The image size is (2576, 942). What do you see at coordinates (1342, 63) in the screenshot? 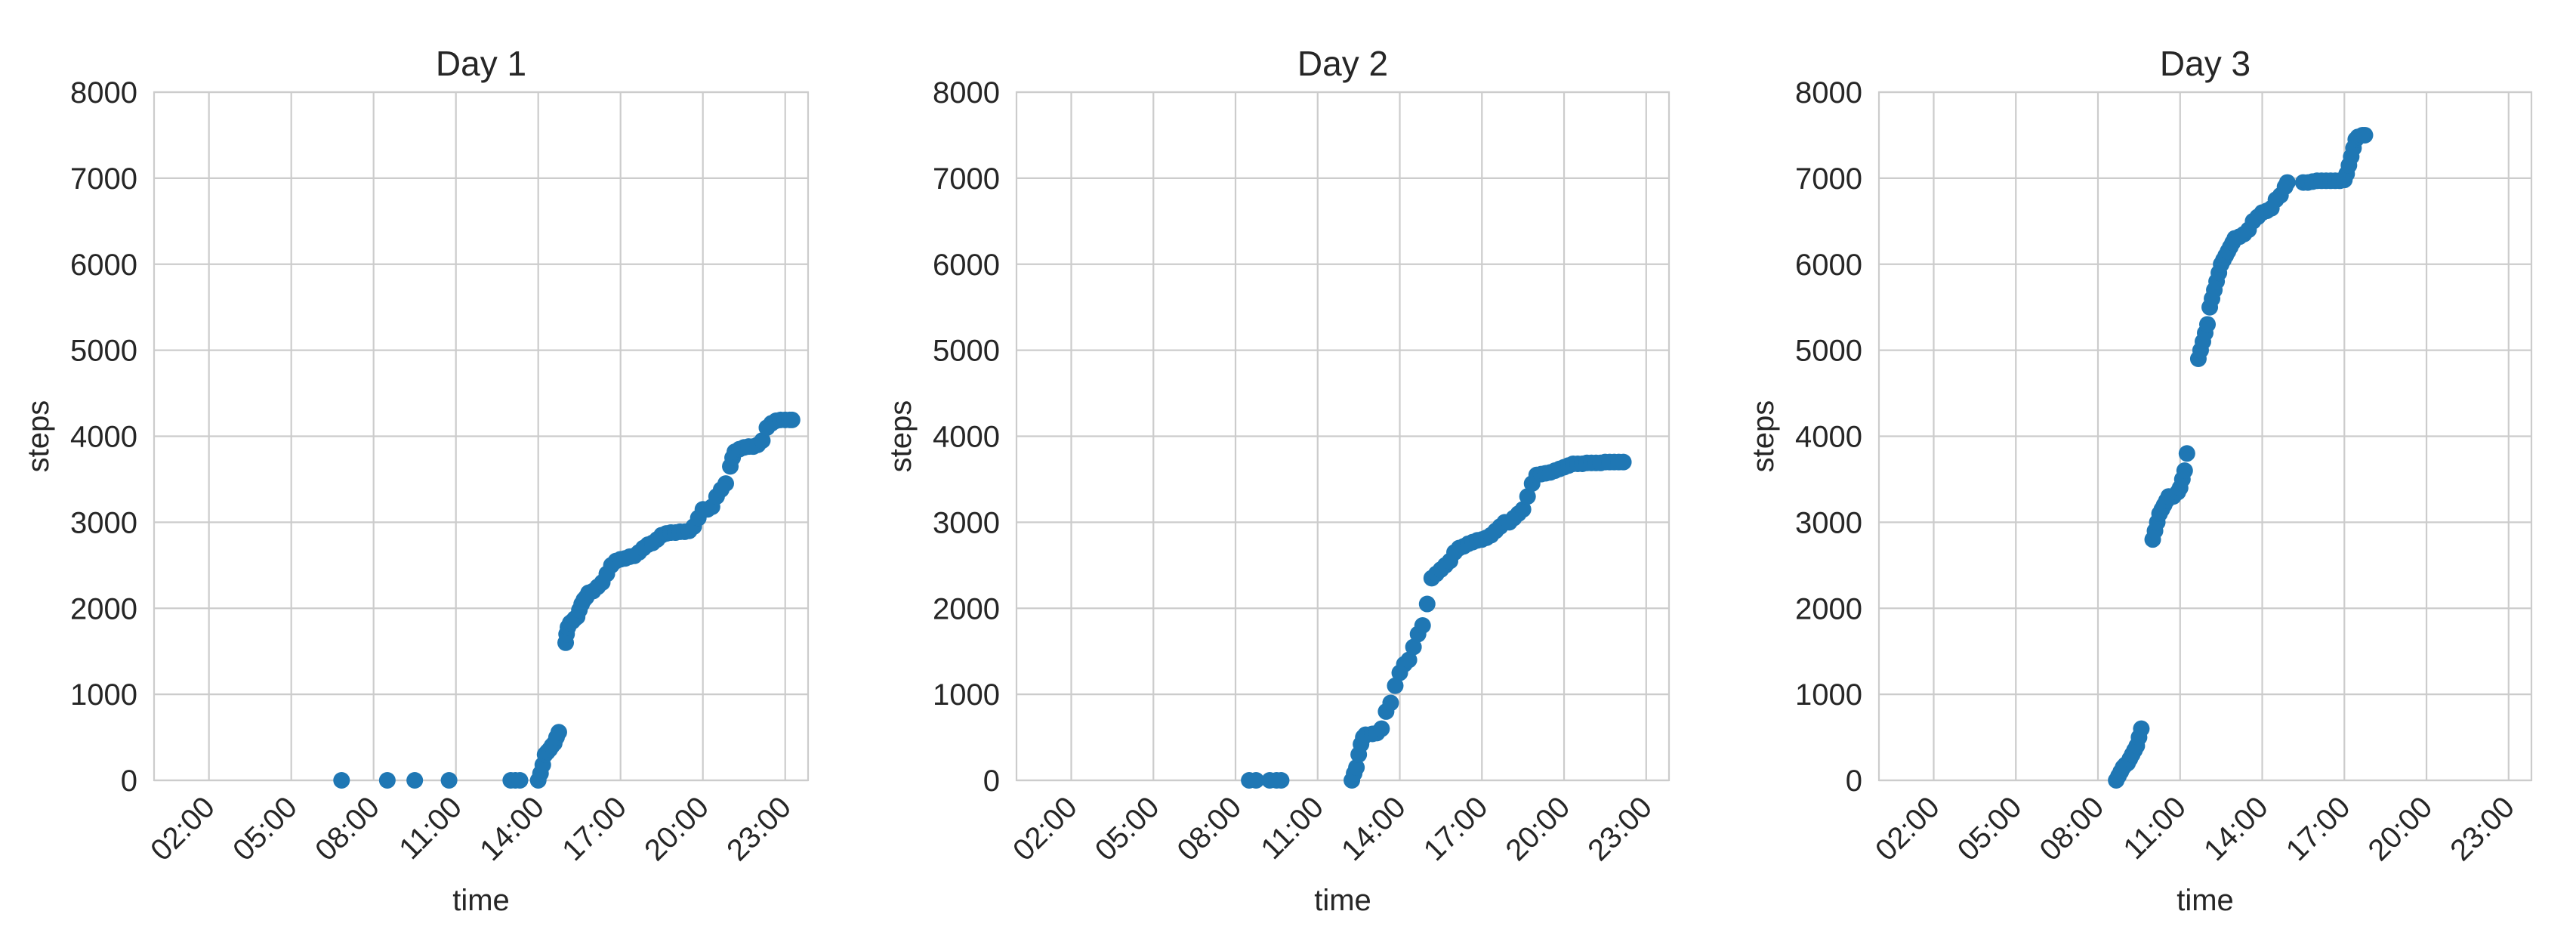
I see `chart-title: Day 2` at bounding box center [1342, 63].